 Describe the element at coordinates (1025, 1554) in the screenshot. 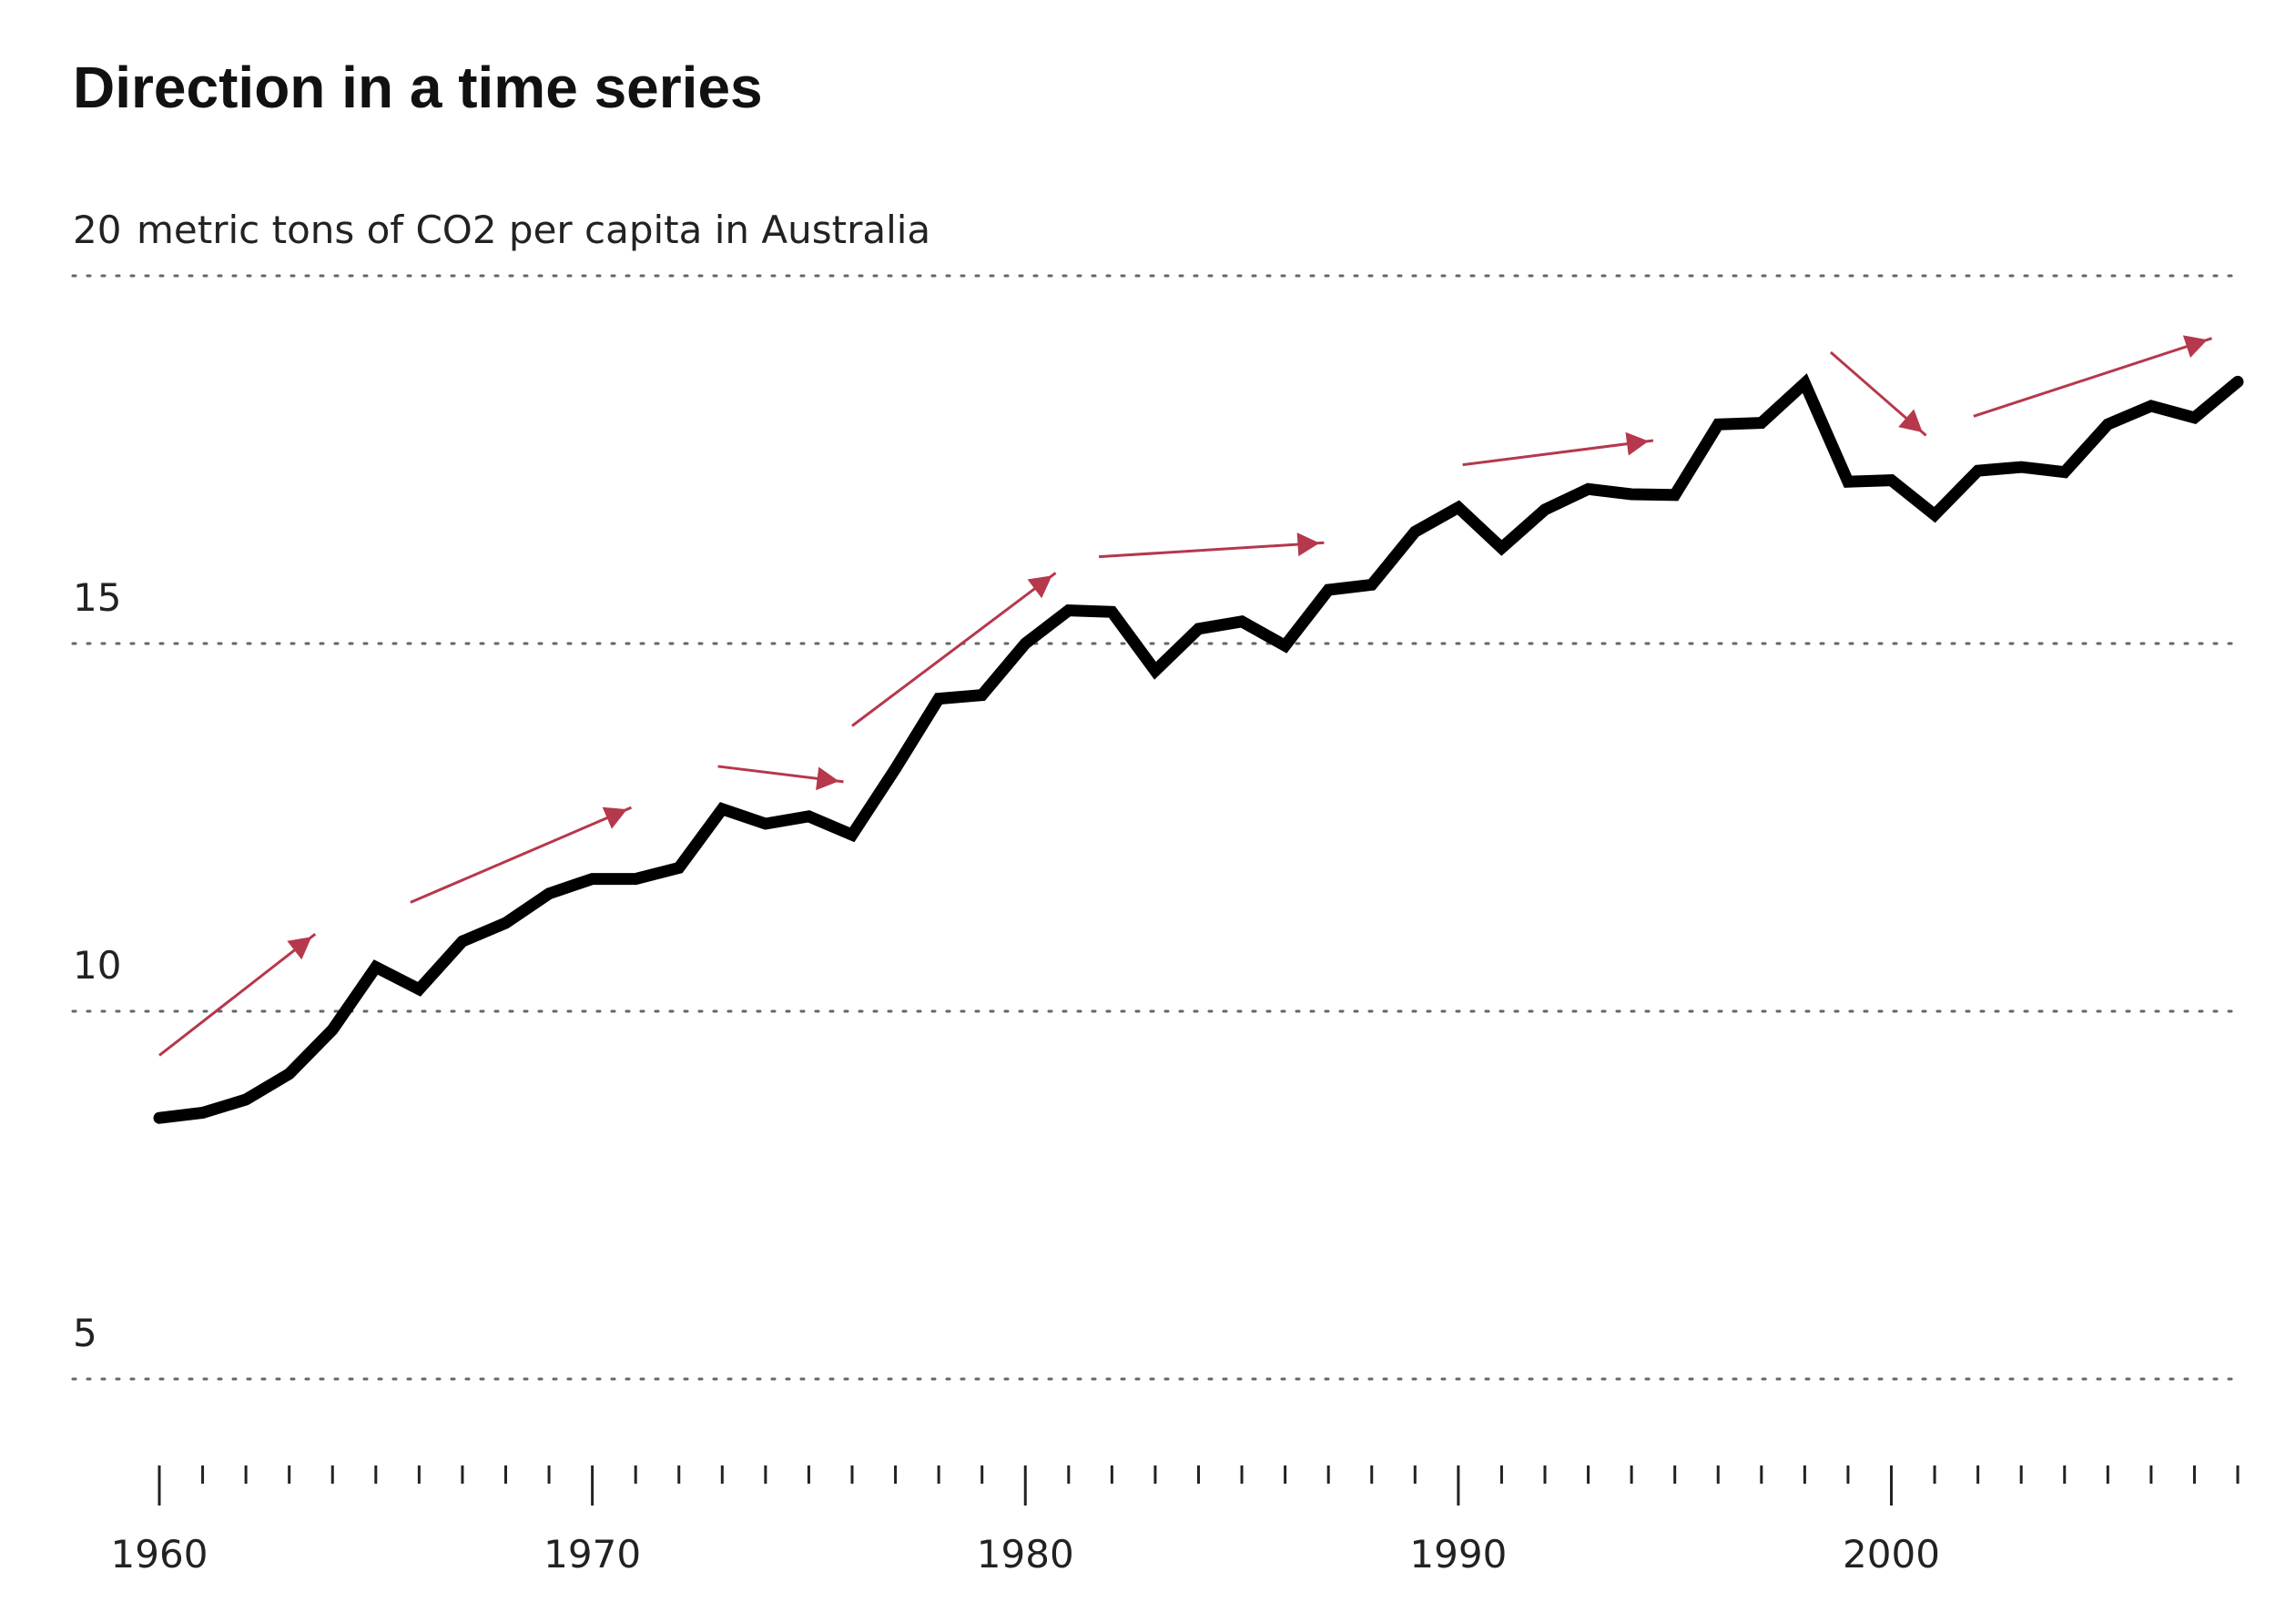

I see `x-tick-label: 1980` at that location.